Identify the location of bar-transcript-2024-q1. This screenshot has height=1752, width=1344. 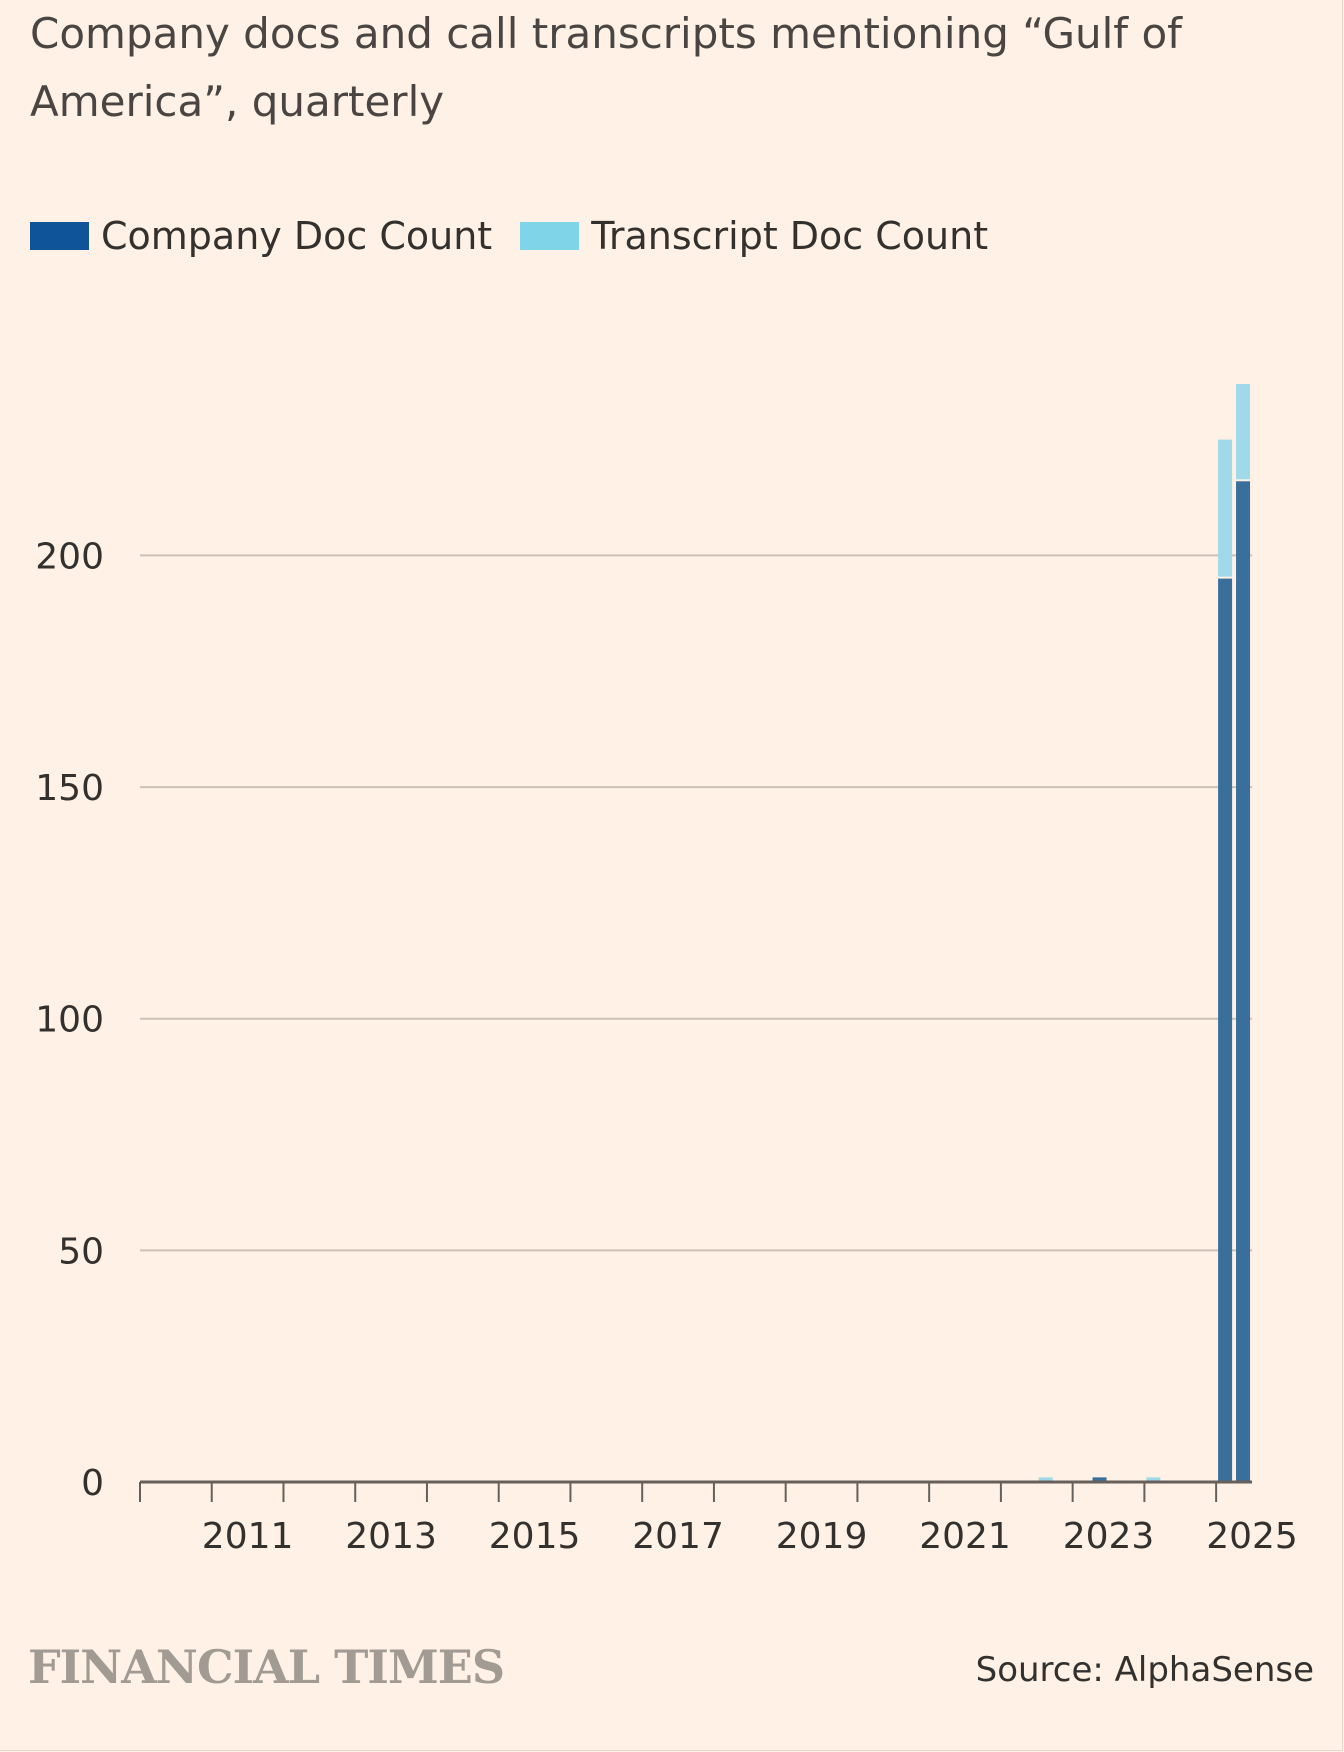
(1153, 1479).